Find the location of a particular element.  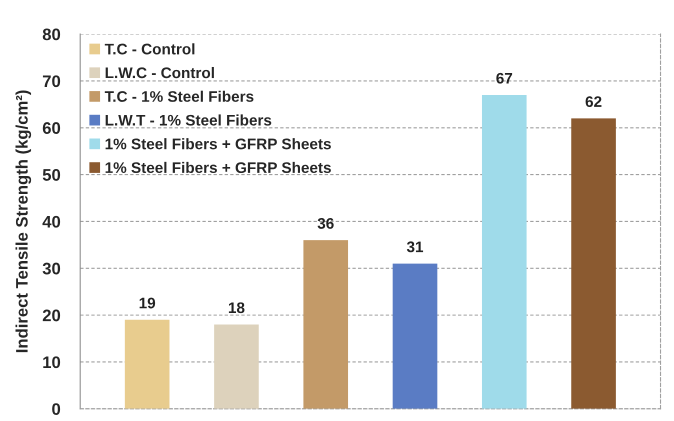

data-label: 67 is located at coordinates (504, 78).